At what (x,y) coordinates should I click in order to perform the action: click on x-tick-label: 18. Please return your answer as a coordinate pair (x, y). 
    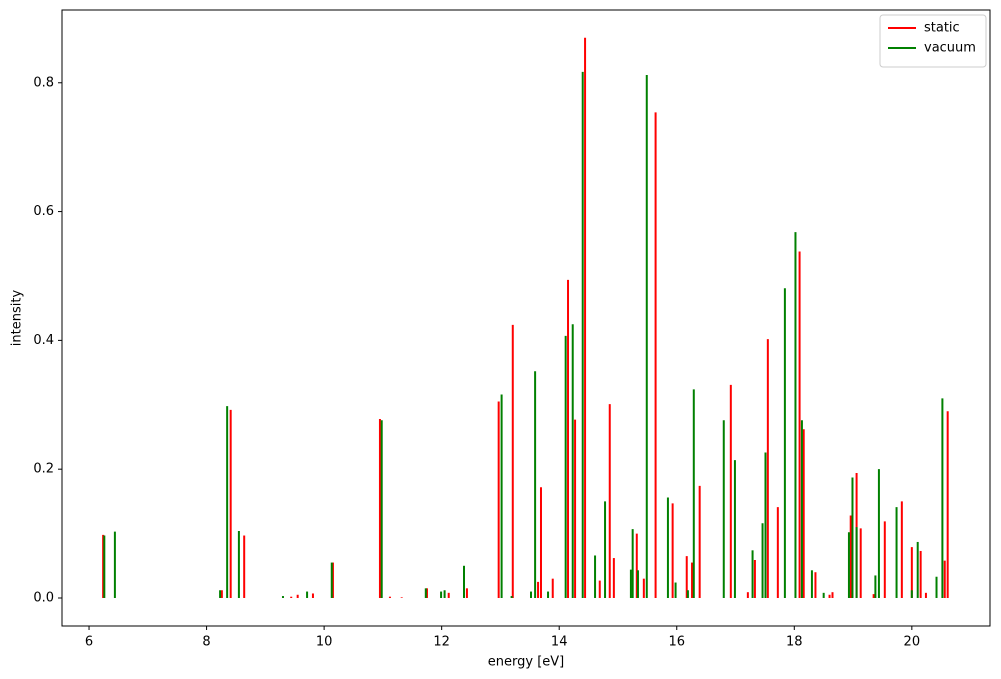
    Looking at the image, I should click on (794, 642).